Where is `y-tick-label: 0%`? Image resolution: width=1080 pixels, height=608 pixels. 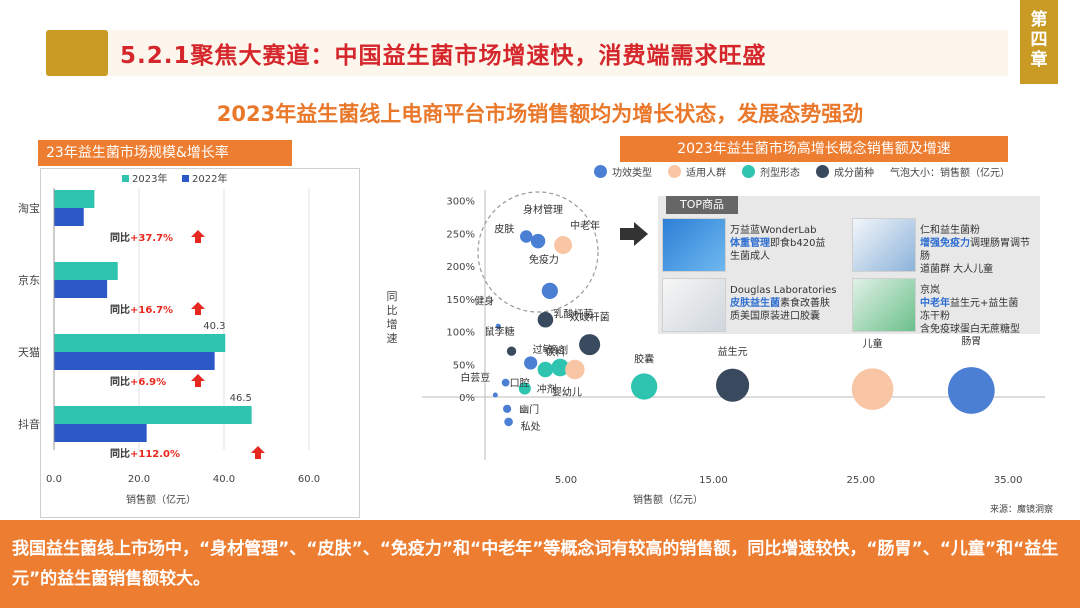 y-tick-label: 0% is located at coordinates (467, 398).